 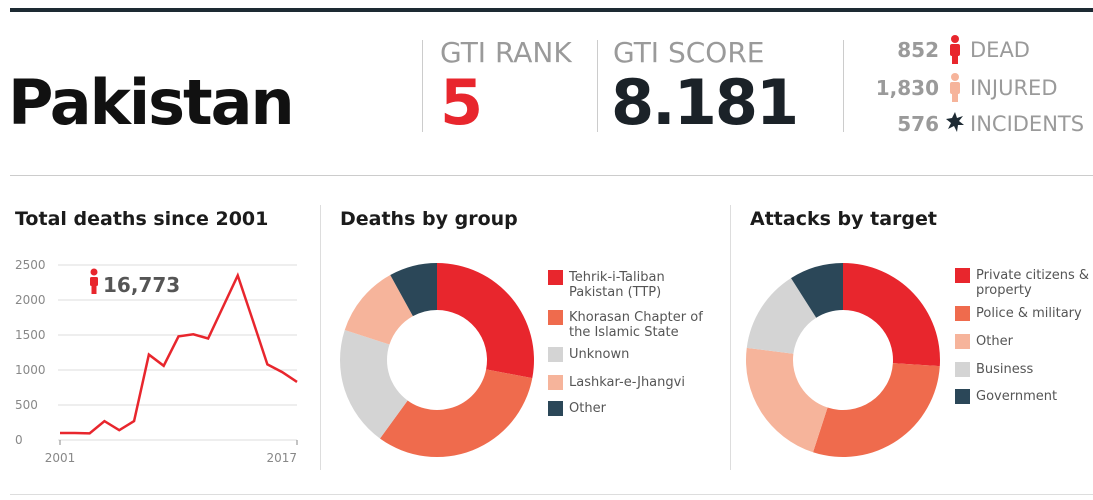 I want to click on legend-label: Private citizens & property, so click(x=1033, y=283).